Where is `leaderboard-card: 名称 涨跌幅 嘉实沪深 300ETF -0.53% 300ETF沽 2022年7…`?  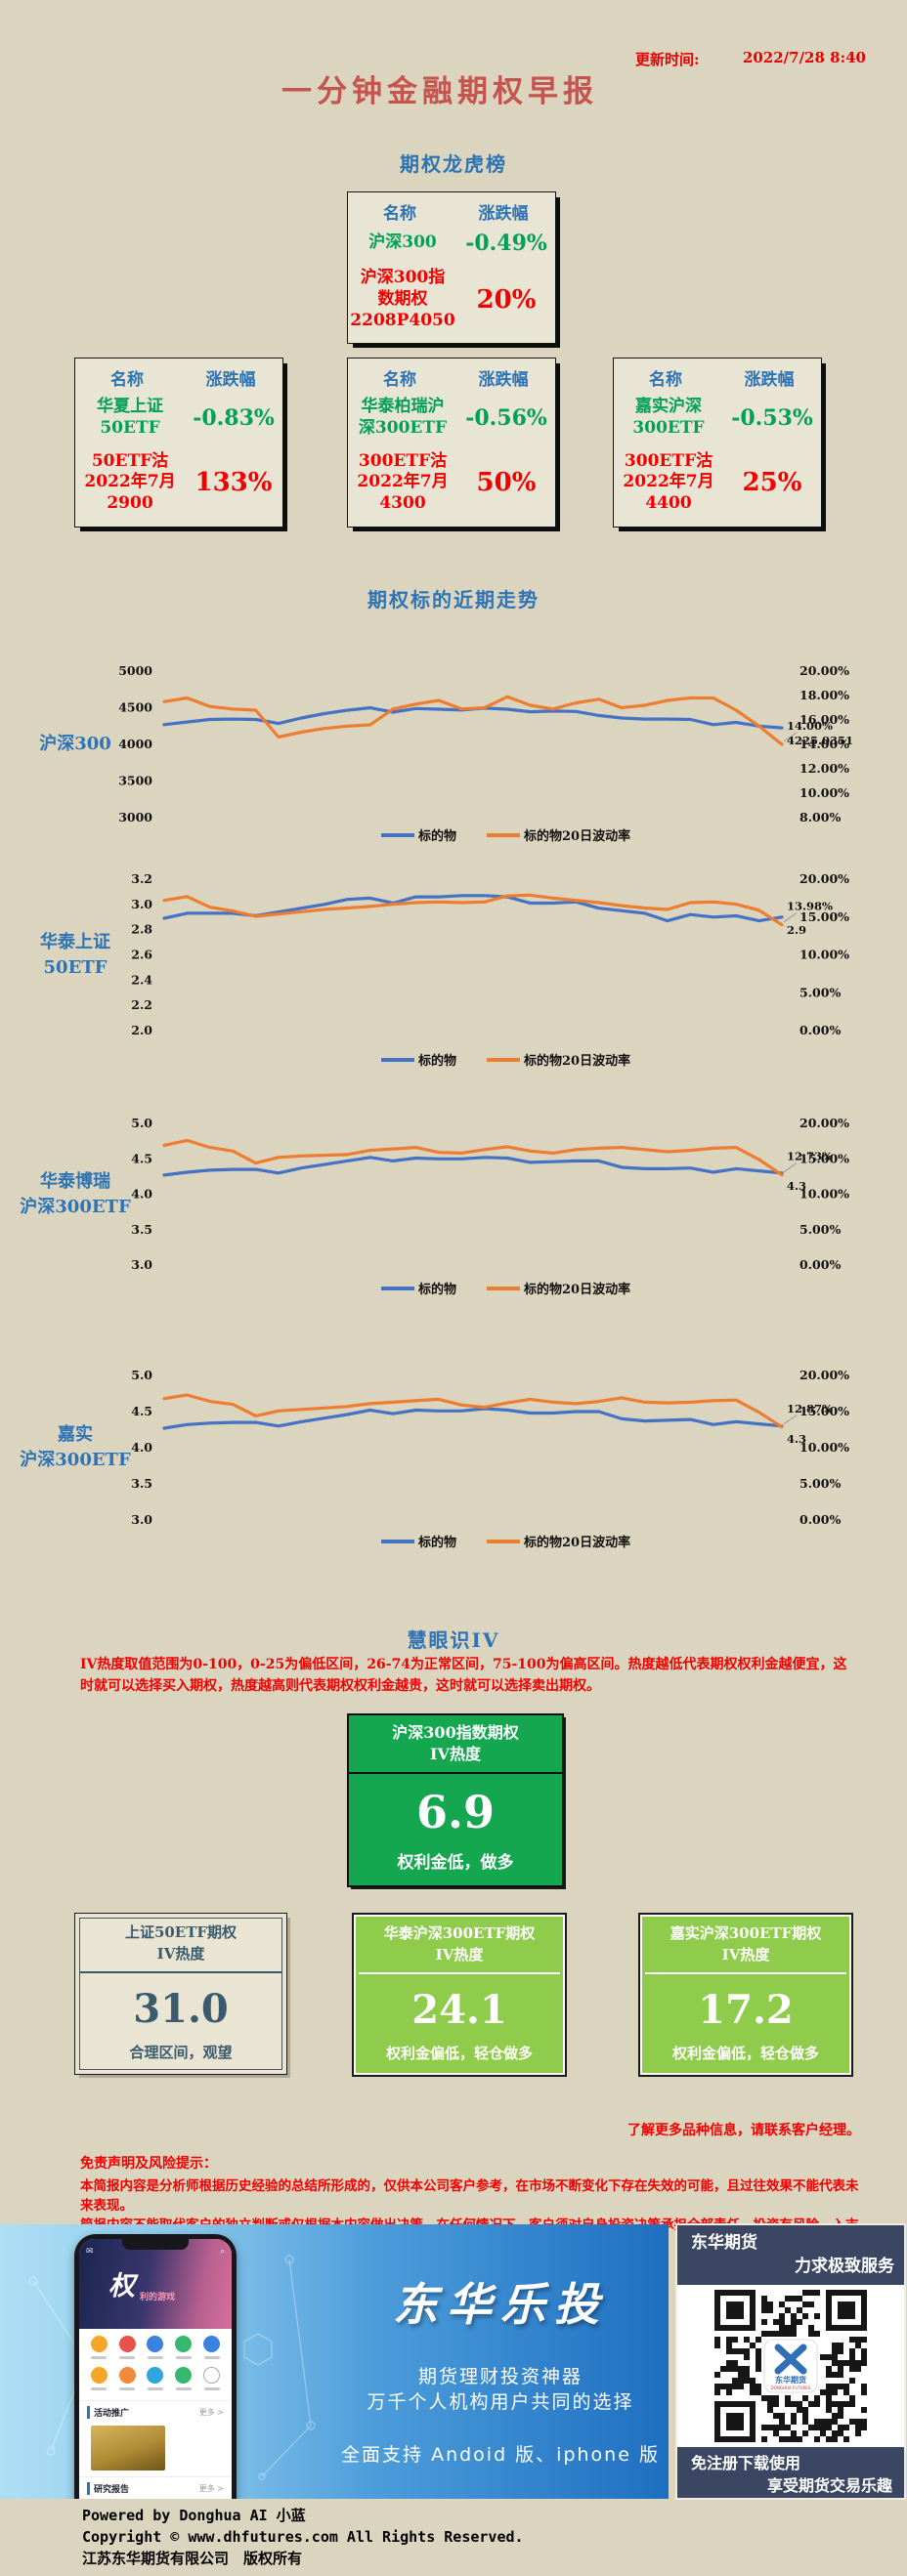 leaderboard-card: 名称 涨跌幅 嘉实沪深 300ETF -0.53% 300ETF沽 2022年7… is located at coordinates (717, 443).